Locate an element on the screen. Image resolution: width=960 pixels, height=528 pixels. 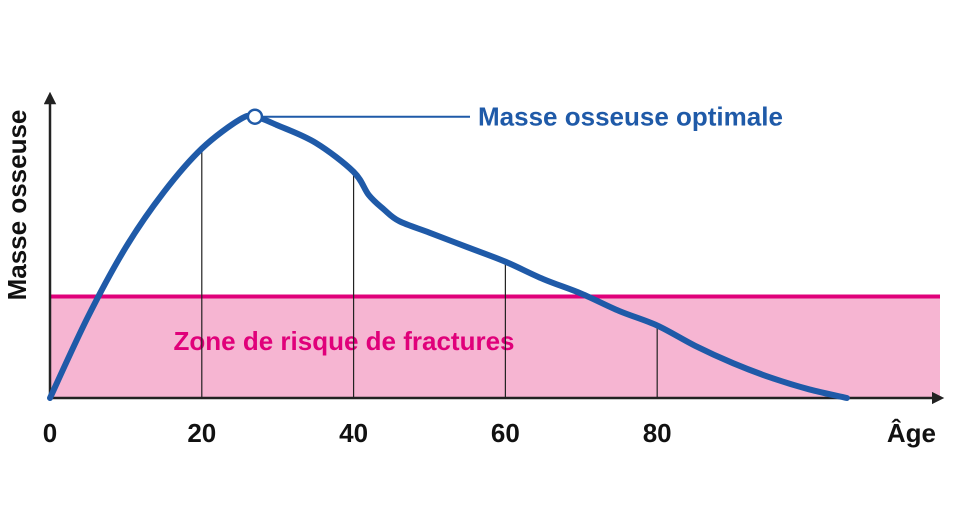
x-tick-label-20: 20 is located at coordinates (201, 433).